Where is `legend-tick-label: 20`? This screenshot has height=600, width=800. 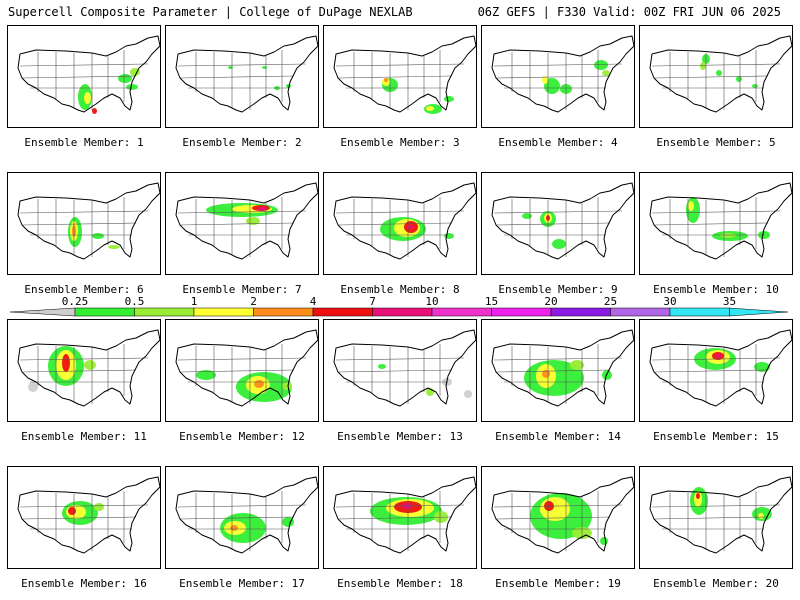
legend-tick-label: 20 is located at coordinates (550, 302).